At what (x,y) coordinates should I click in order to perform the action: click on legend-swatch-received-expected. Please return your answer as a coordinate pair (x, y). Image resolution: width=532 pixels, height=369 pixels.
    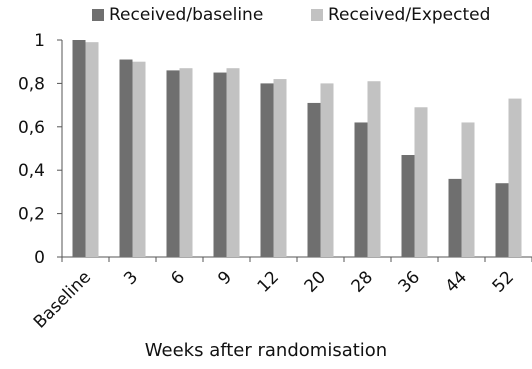
    Looking at the image, I should click on (317, 15).